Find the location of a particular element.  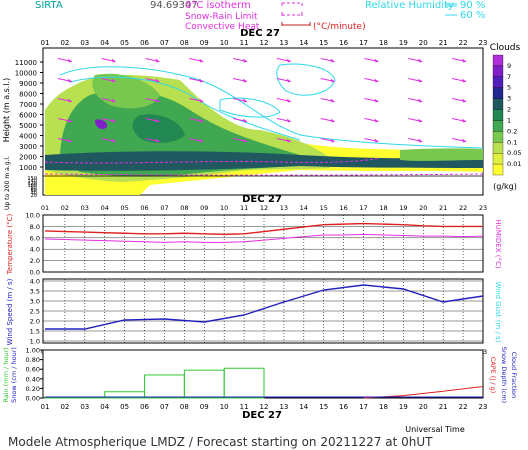

wind-y-axis: 4.0 3.5 3.0 2.5 2.0 1.5 1.0 is located at coordinates (256, 312).